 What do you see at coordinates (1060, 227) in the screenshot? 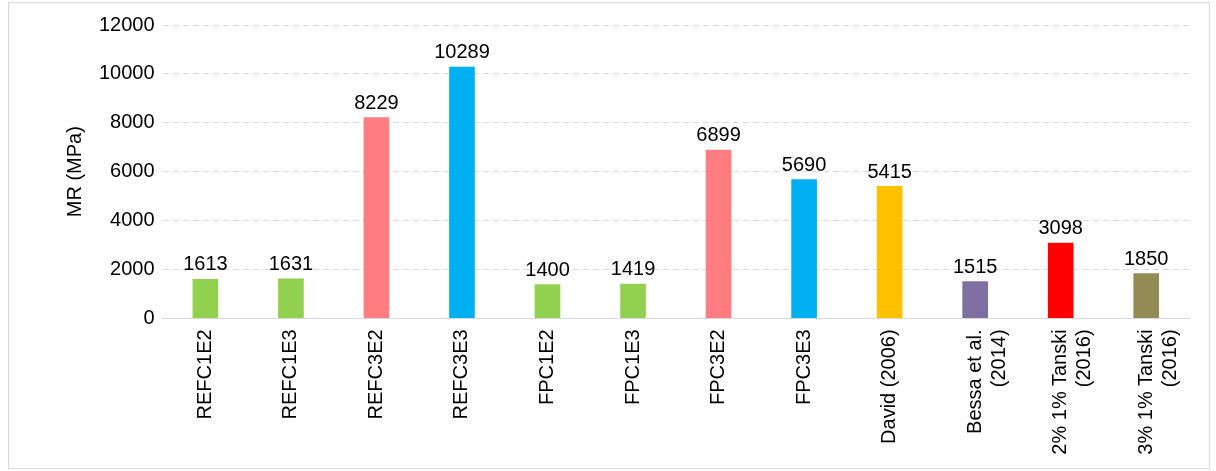
I see `data-label: 3098` at bounding box center [1060, 227].